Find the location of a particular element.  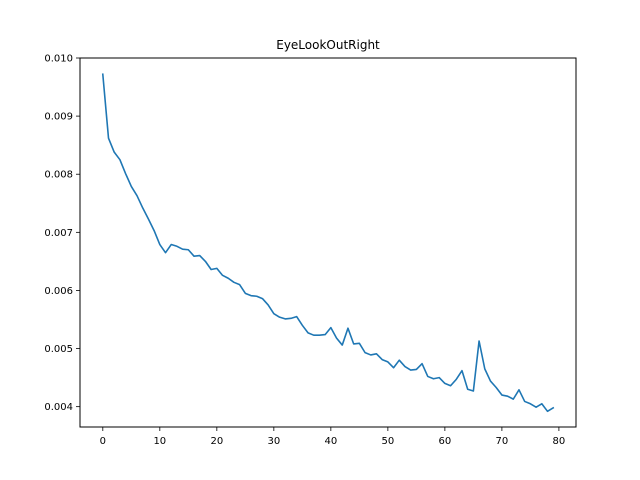

x-tick-label: 60 is located at coordinates (445, 441).